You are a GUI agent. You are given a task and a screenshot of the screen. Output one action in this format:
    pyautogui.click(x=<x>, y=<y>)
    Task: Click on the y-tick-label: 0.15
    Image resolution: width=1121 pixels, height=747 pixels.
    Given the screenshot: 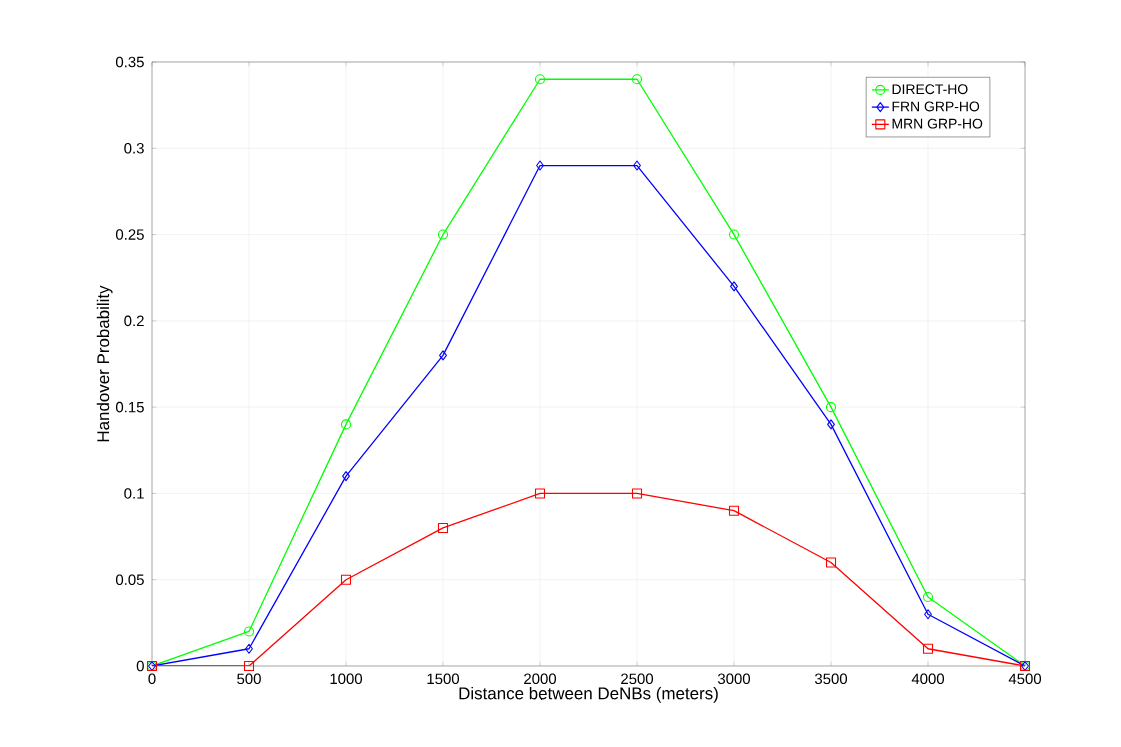 What is the action you would take?
    pyautogui.click(x=129, y=407)
    